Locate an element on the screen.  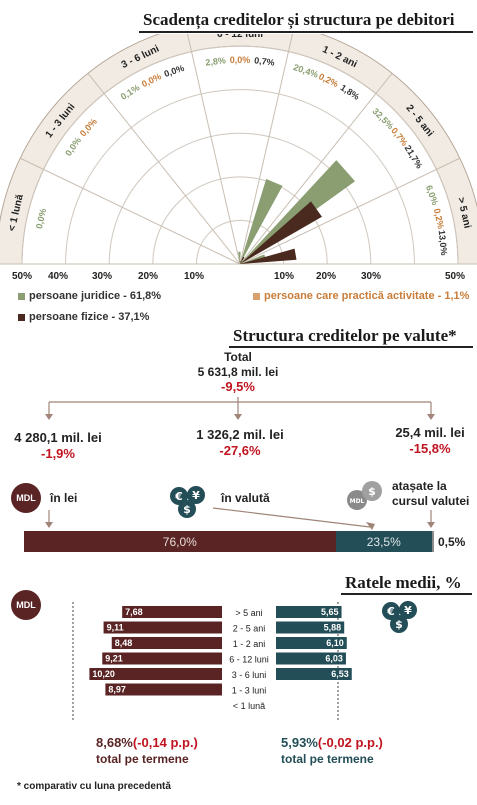
bar-segment-label: 23,5% is located at coordinates (383, 541).